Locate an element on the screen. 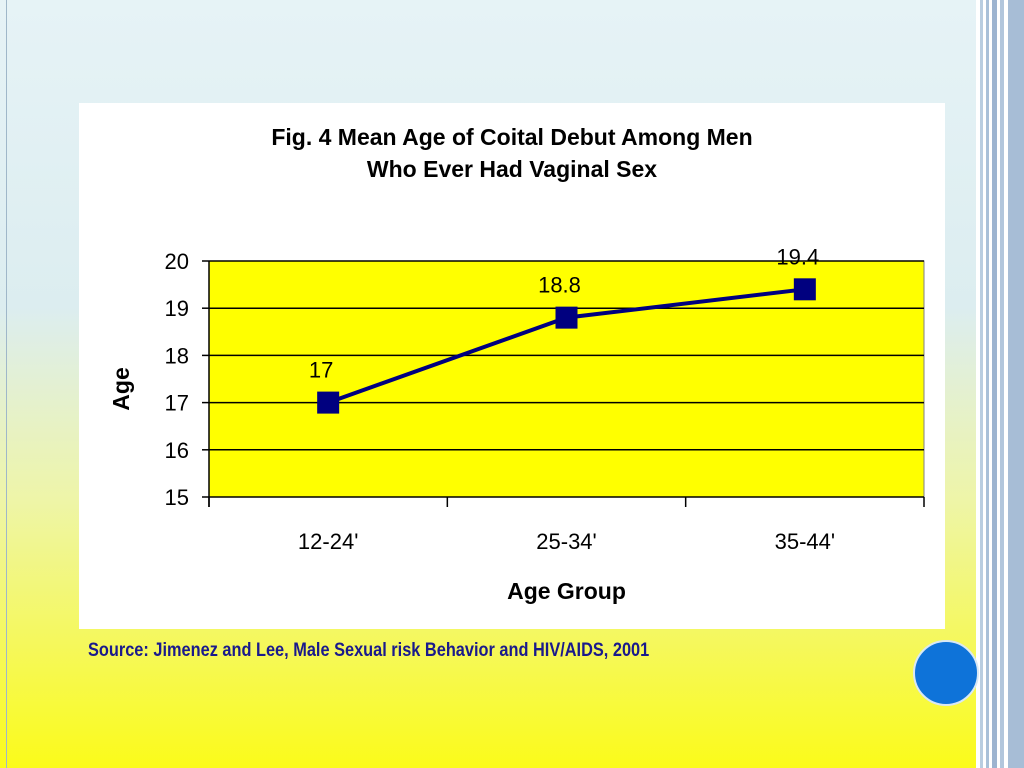  x-axis-title: Age Group is located at coordinates (566, 591).